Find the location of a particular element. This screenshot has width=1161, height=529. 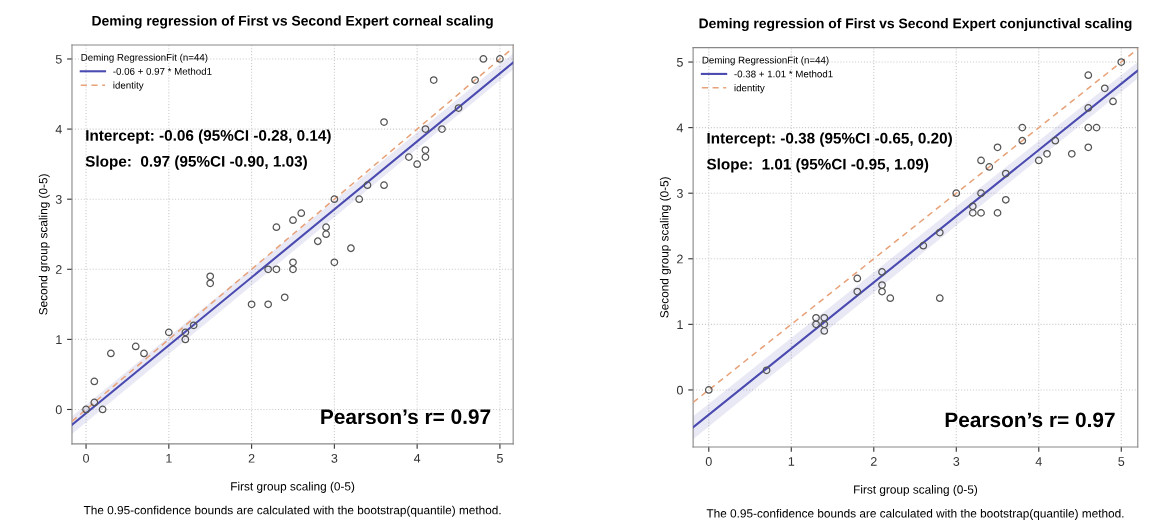

annotation: Slope: 1.01 (95%CI -0.95, 1.09) is located at coordinates (817, 165).